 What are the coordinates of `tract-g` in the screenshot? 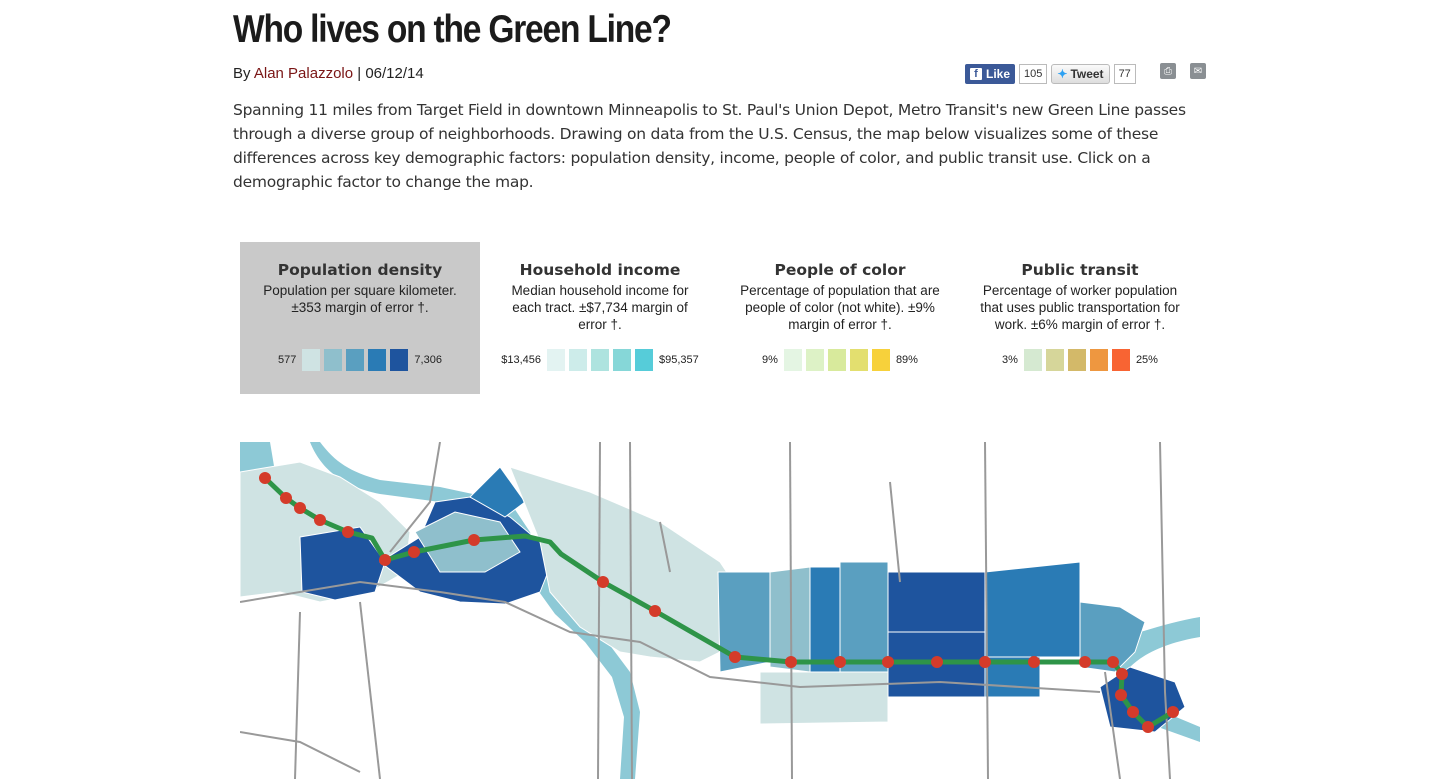 It's located at (1032, 609).